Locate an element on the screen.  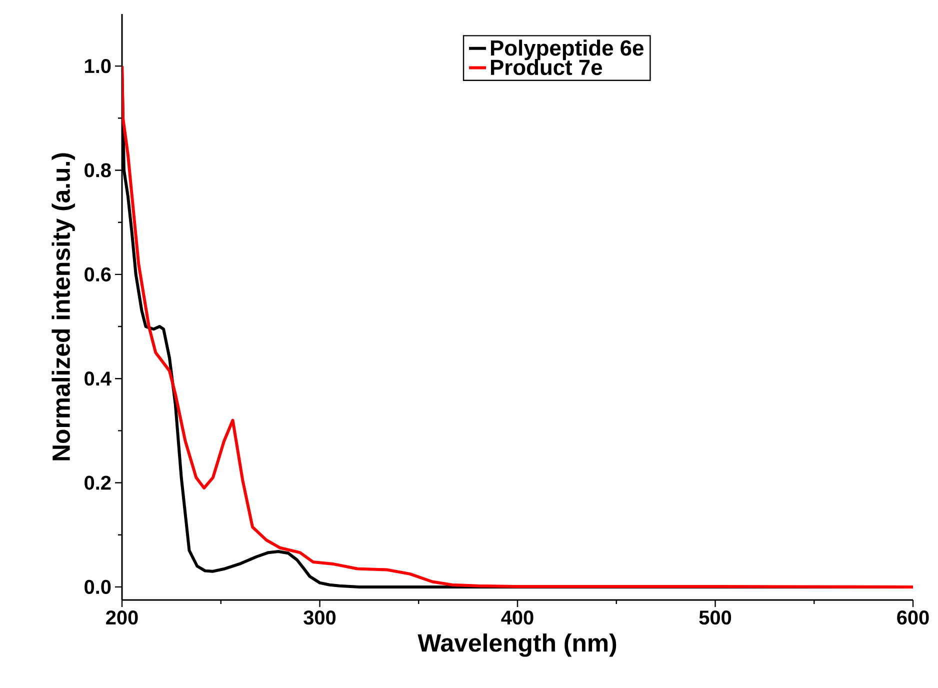
legend-label: Polypeptide 6e is located at coordinates (567, 50).